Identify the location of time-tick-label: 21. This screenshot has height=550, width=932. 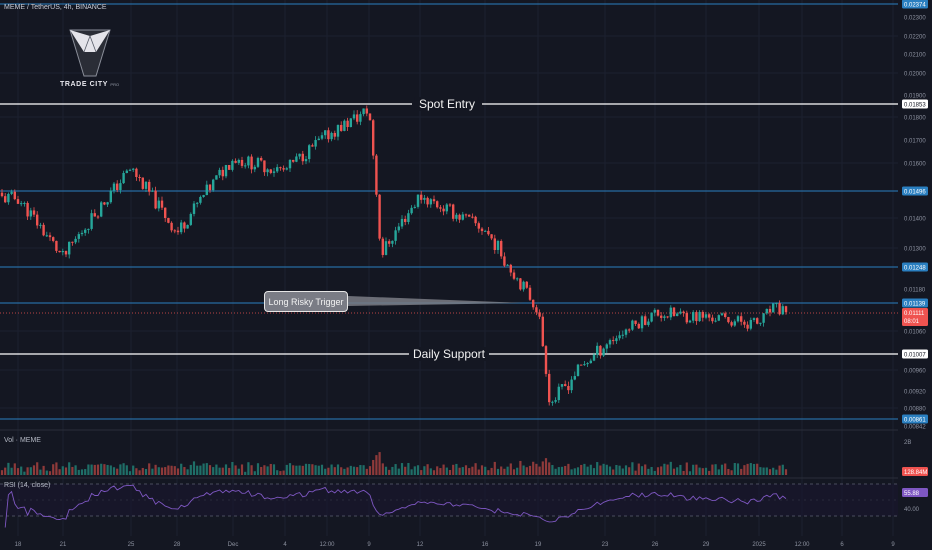
(63, 545).